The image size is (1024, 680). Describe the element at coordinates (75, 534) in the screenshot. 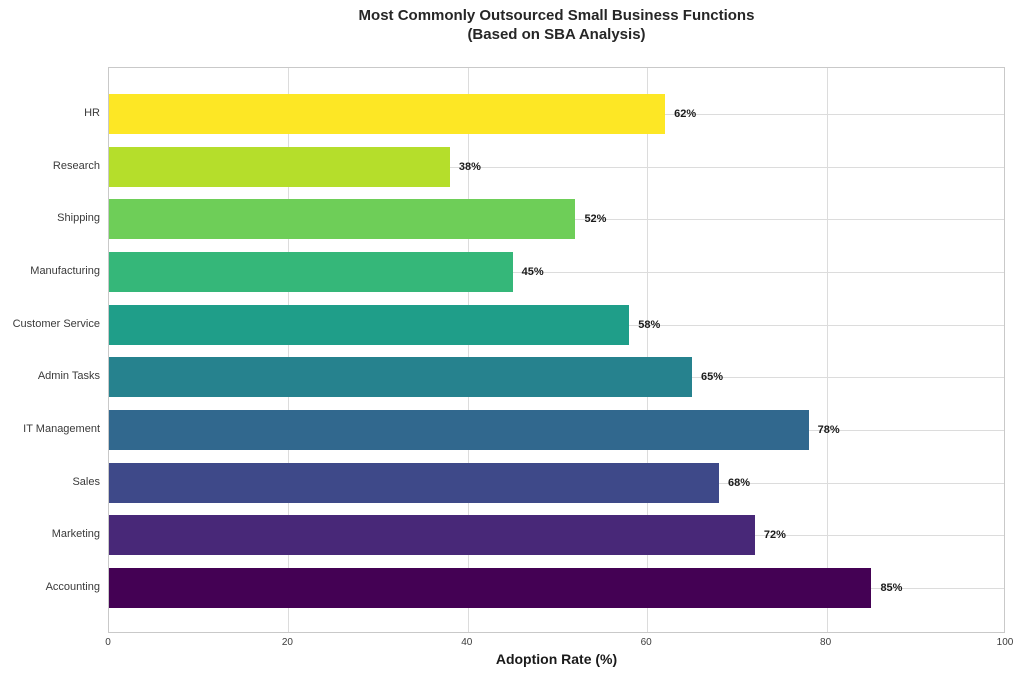

I see `y-tick-label: Marketing` at that location.